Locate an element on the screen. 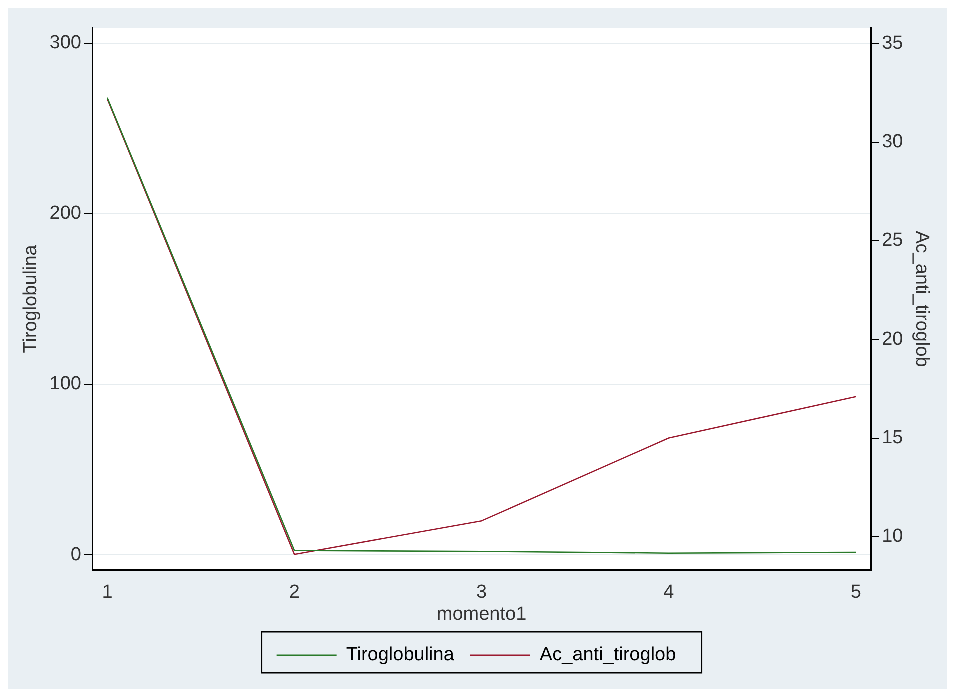  x-axis-title: momento1 is located at coordinates (481, 614).